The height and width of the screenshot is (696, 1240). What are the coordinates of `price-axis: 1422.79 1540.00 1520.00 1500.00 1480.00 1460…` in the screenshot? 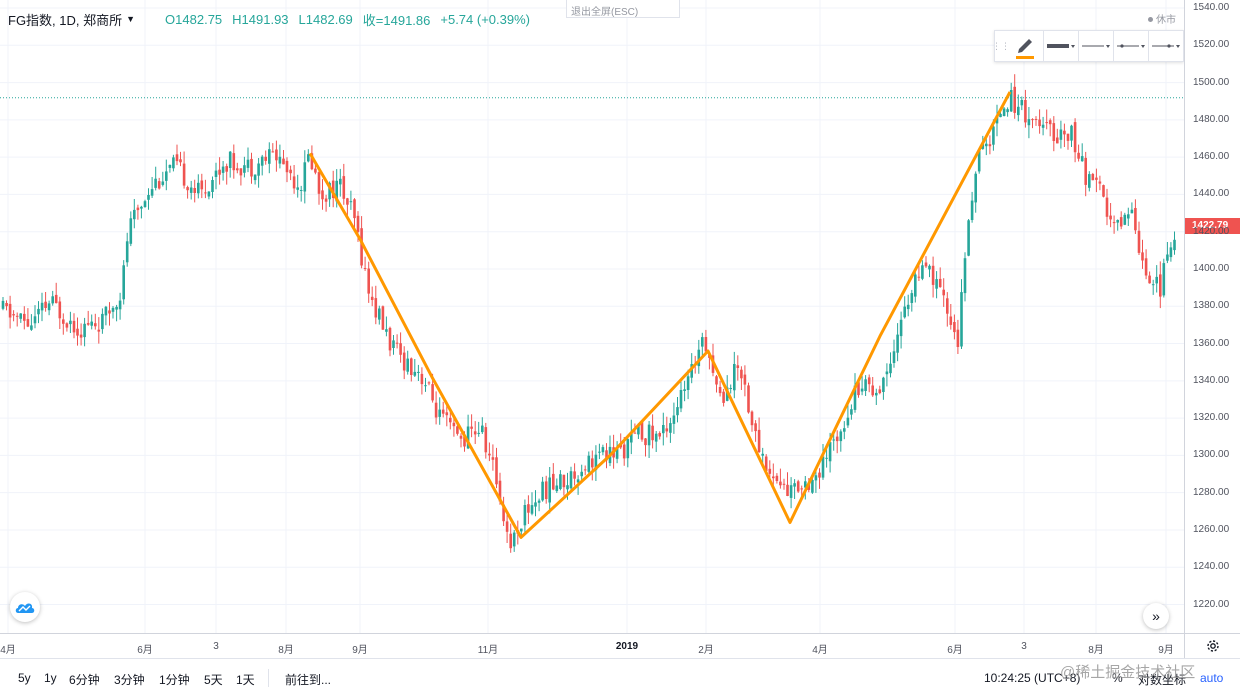 It's located at (1212, 316).